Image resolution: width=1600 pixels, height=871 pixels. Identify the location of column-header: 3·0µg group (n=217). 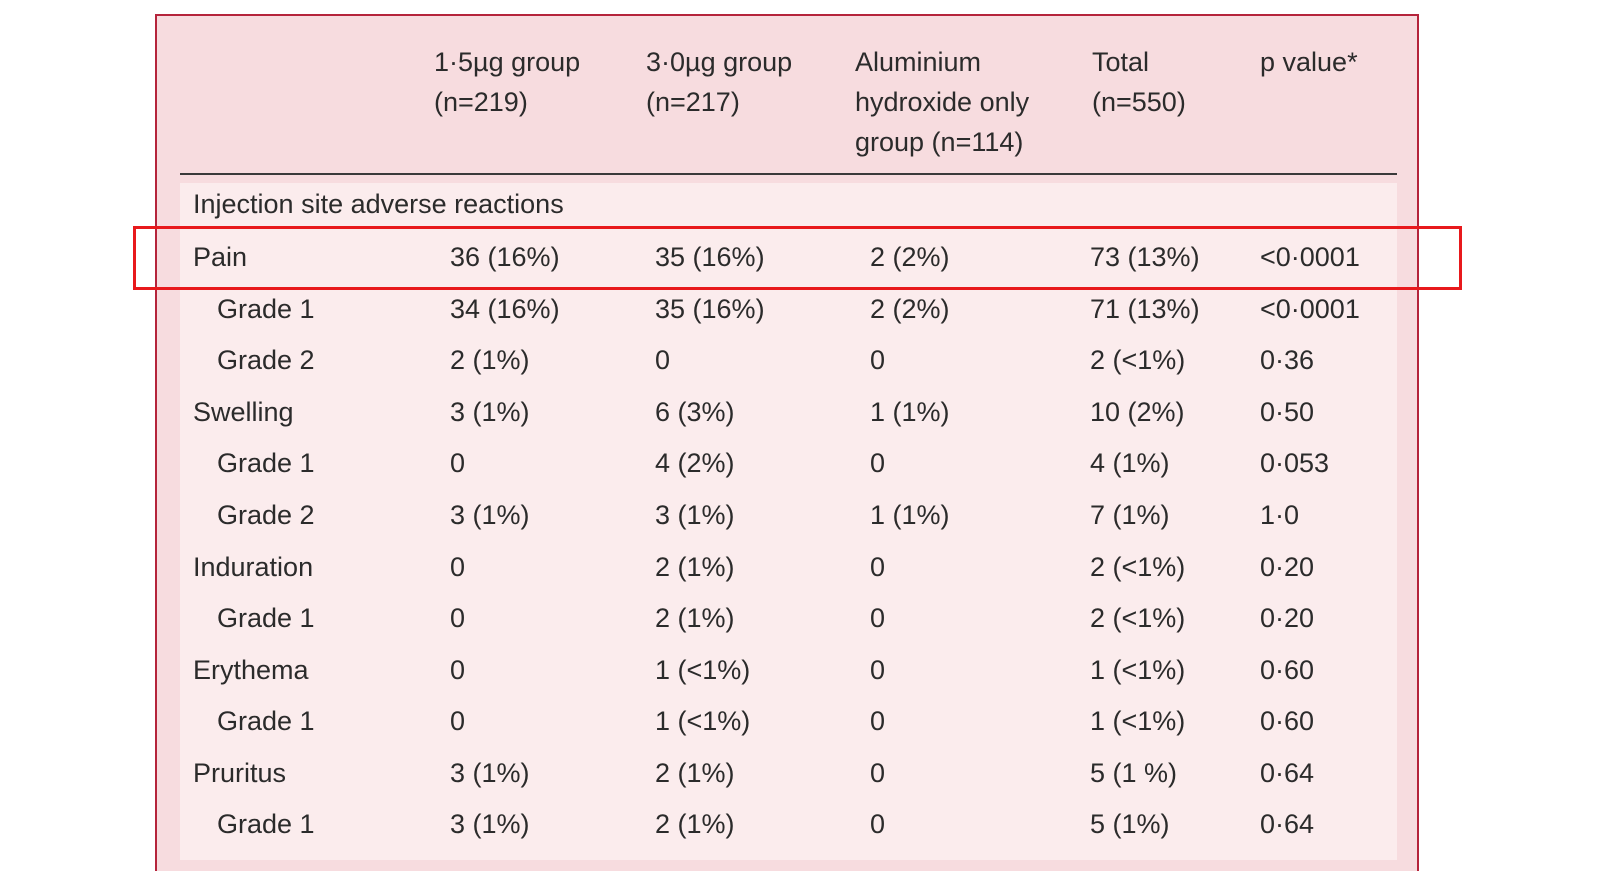
(719, 82).